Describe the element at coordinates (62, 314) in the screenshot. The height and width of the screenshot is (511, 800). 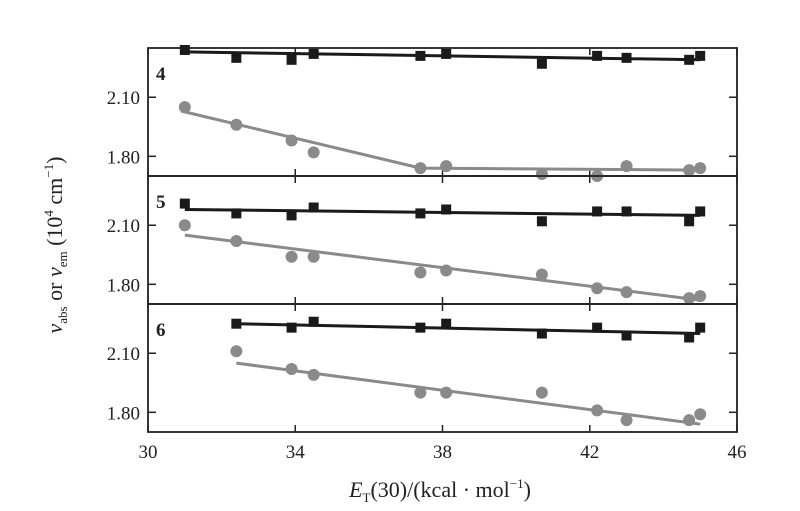
I see `y-title-sub-abs: abs` at that location.